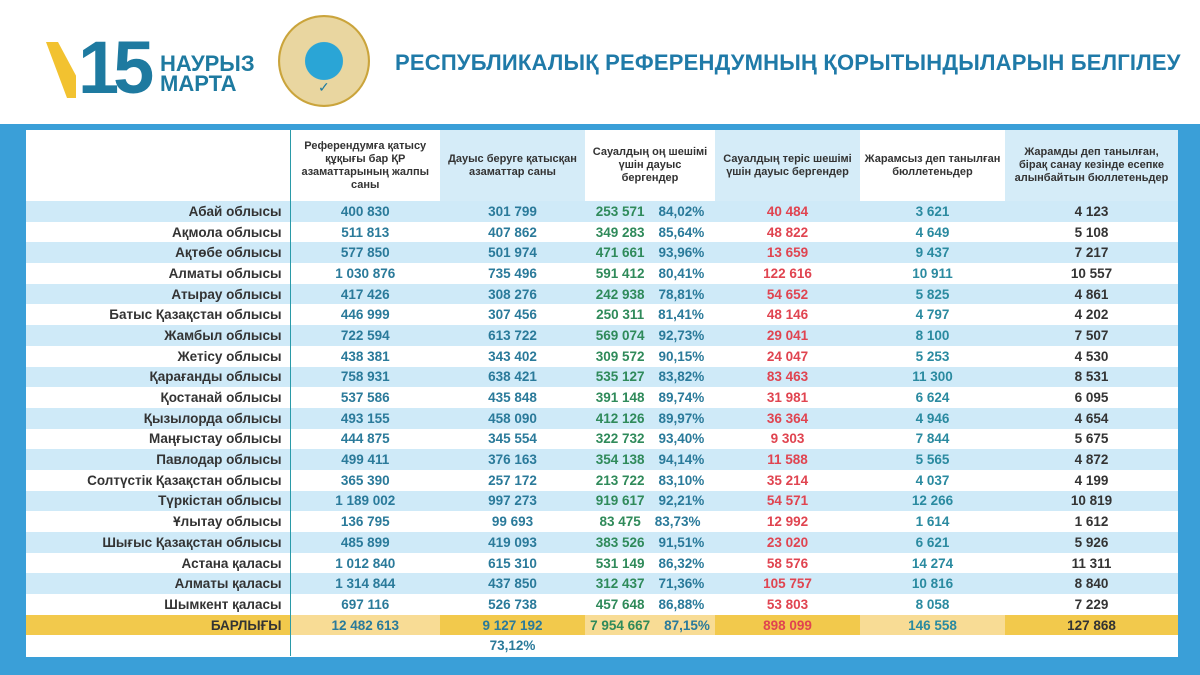 The height and width of the screenshot is (675, 1200). I want to click on region-cell: Шымкент қаласы, so click(158, 604).